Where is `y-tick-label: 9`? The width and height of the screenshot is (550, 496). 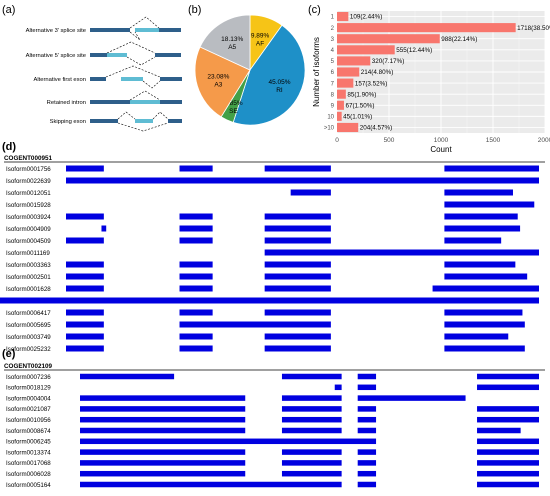
y-tick-label: 9 is located at coordinates (333, 106).